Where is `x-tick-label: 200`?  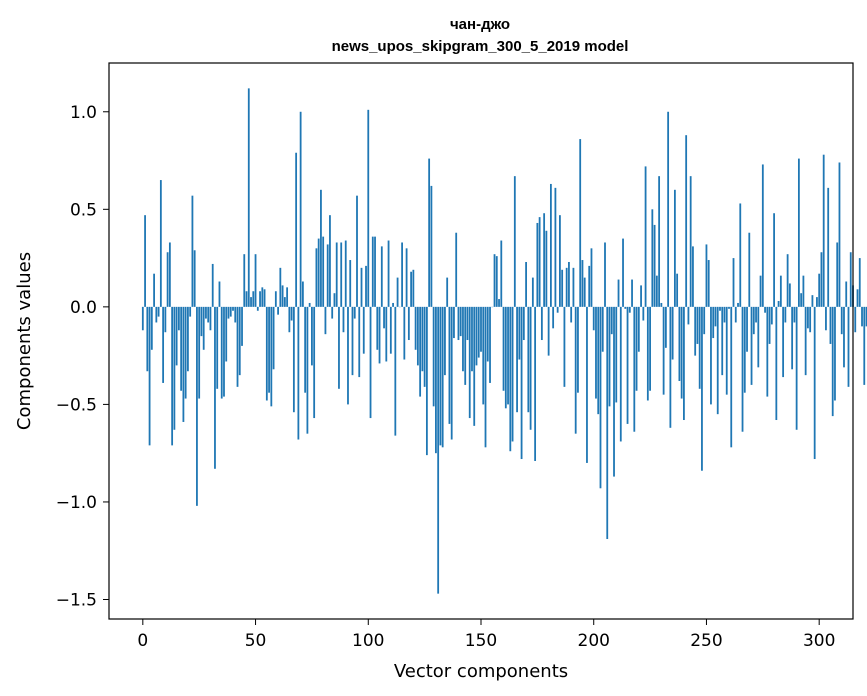 x-tick-label: 200 is located at coordinates (594, 641).